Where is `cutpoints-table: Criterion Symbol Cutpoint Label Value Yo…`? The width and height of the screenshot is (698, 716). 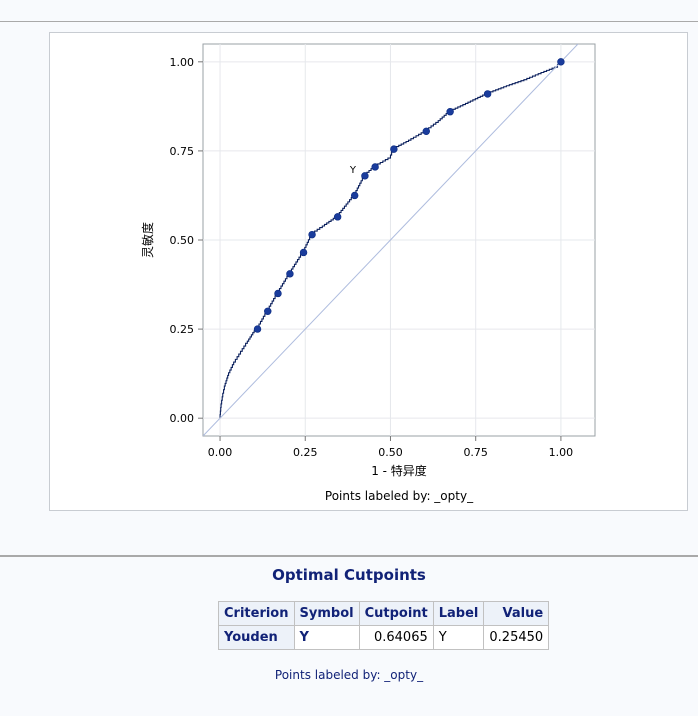
cutpoints-table: Criterion Symbol Cutpoint Label Value Yo… is located at coordinates (384, 625).